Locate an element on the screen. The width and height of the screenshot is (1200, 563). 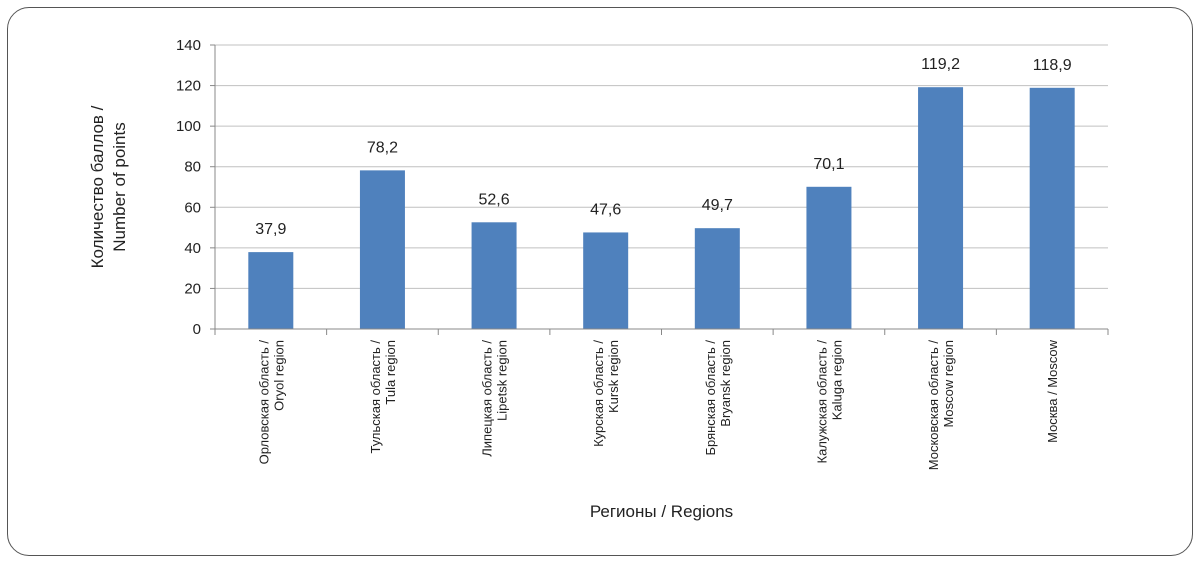
y-tick-label: 120 is located at coordinates (188, 86).